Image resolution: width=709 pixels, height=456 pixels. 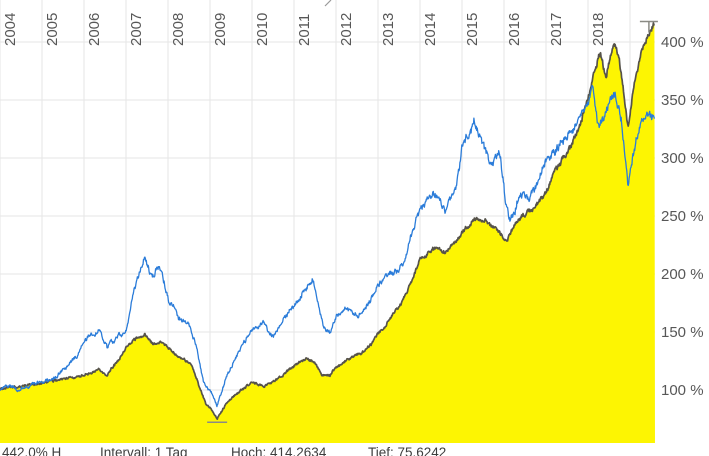 I want to click on footer-interval: Intervall: 1 Tag, so click(x=144, y=450).